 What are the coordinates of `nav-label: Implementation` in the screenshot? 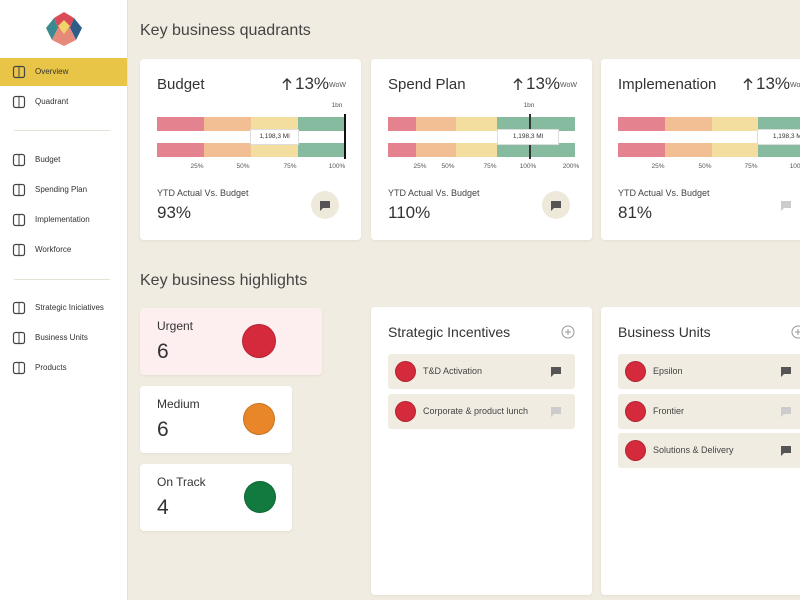 It's located at (62, 219).